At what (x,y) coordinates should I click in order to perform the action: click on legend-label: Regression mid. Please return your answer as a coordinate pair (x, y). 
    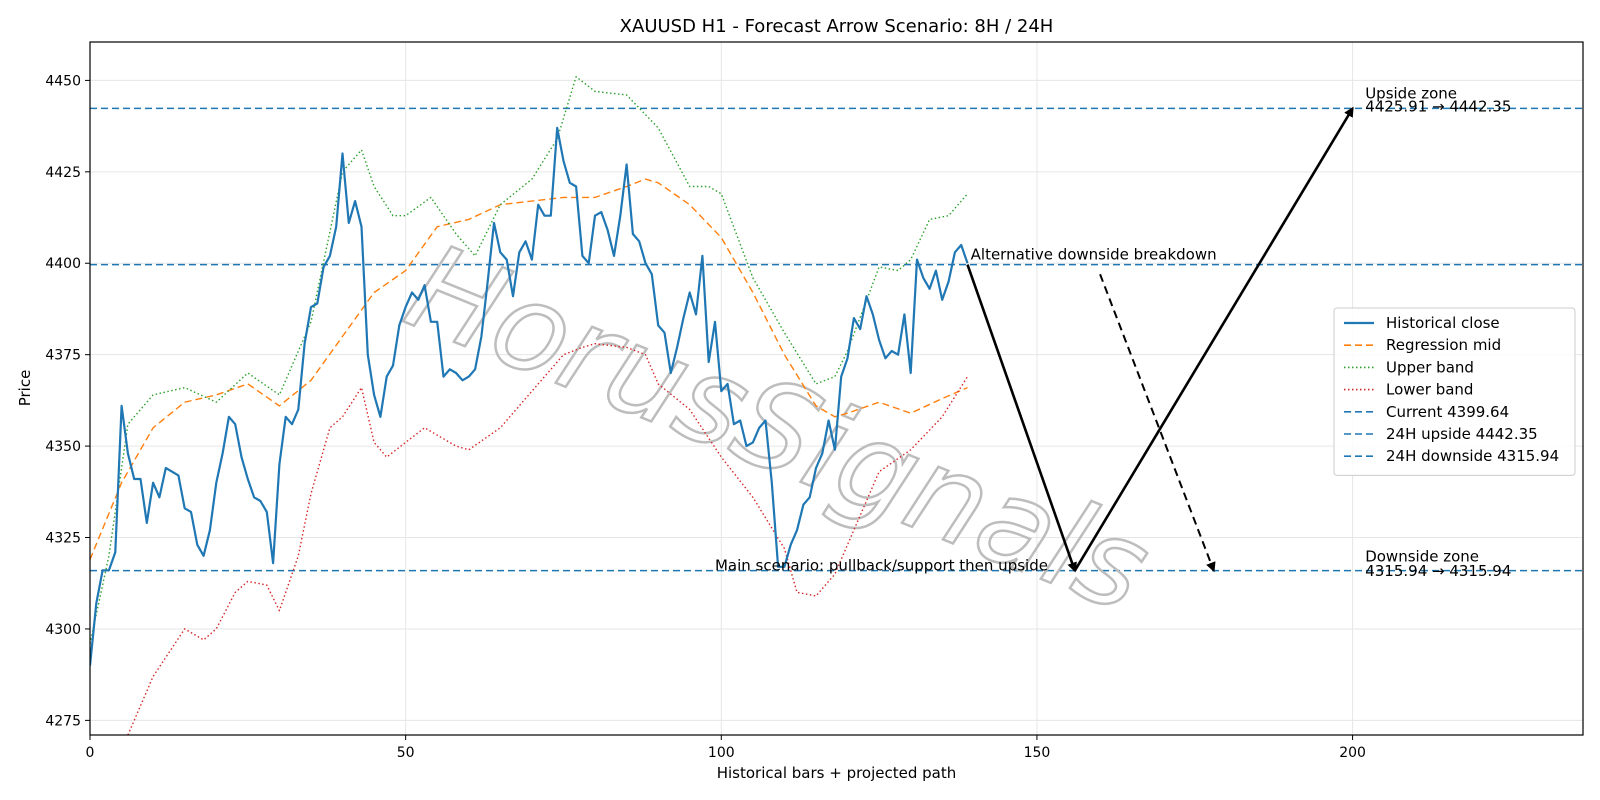
    Looking at the image, I should click on (1443, 345).